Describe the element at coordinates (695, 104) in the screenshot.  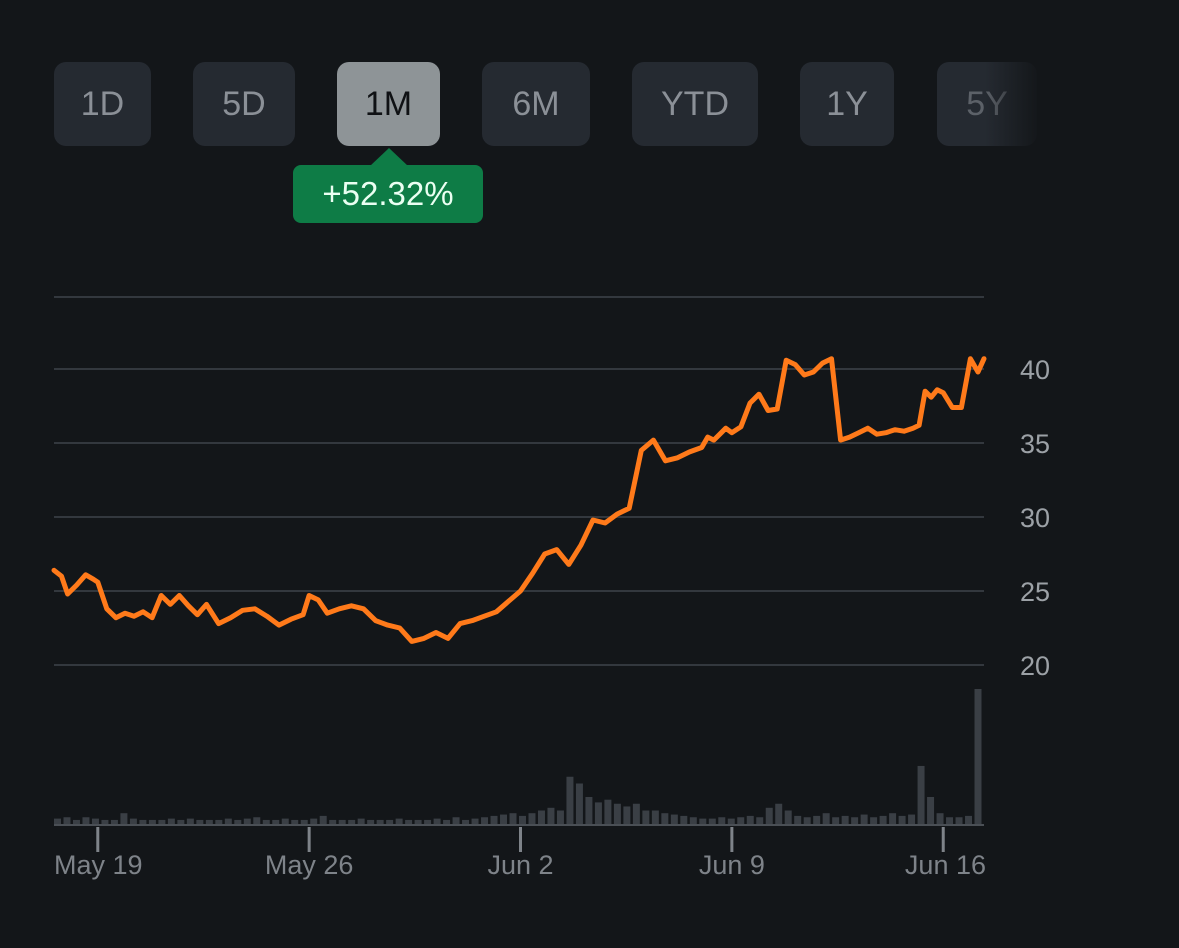
I see `tab-ytd: YTD` at that location.